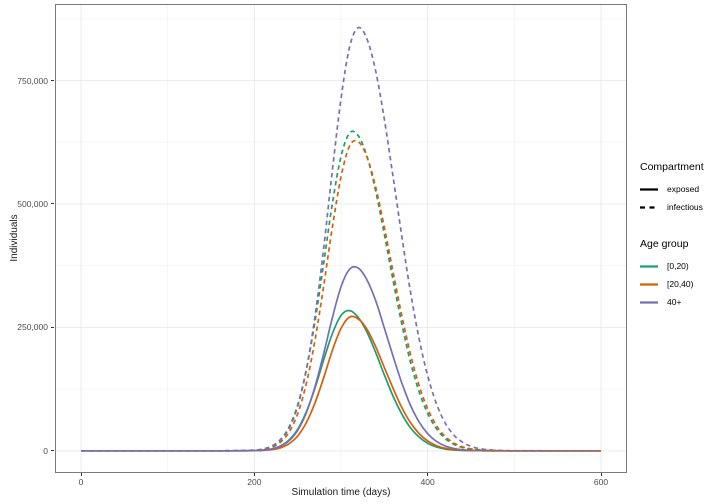 Image resolution: width=720 pixels, height=504 pixels. Describe the element at coordinates (45, 450) in the screenshot. I see `y-tick-label: 0` at that location.